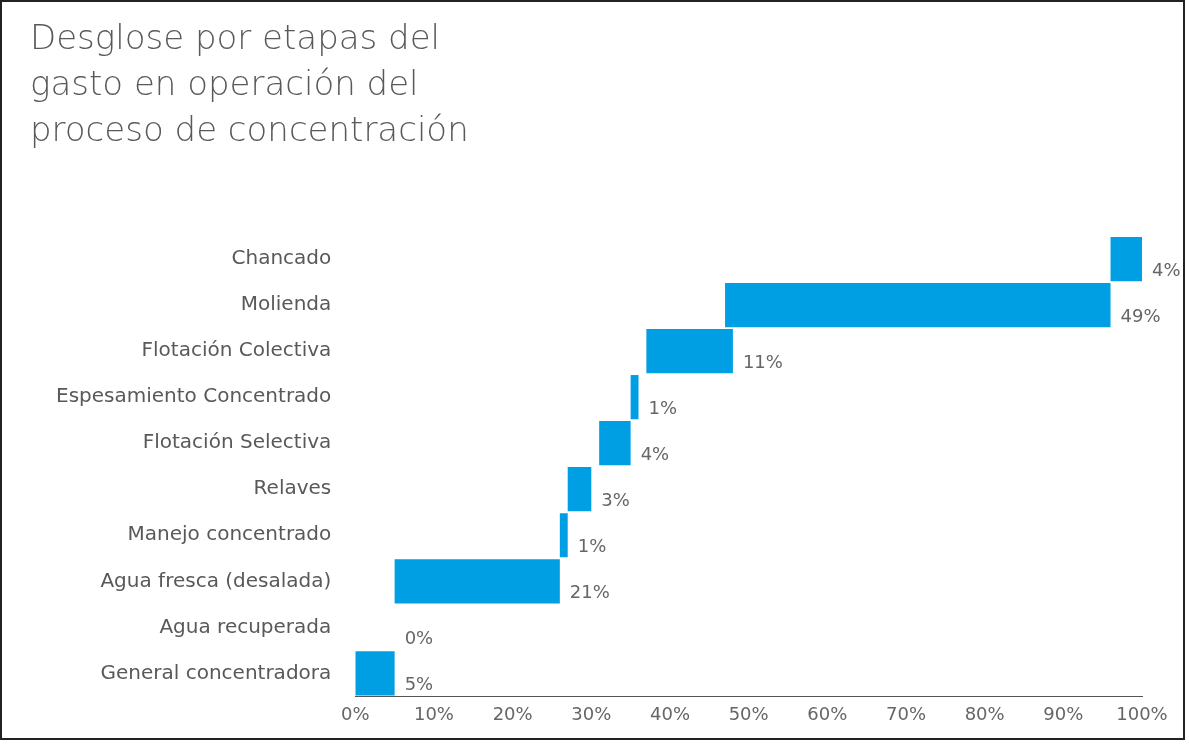  What do you see at coordinates (827, 713) in the screenshot?
I see `x-tick-label: 60%` at bounding box center [827, 713].